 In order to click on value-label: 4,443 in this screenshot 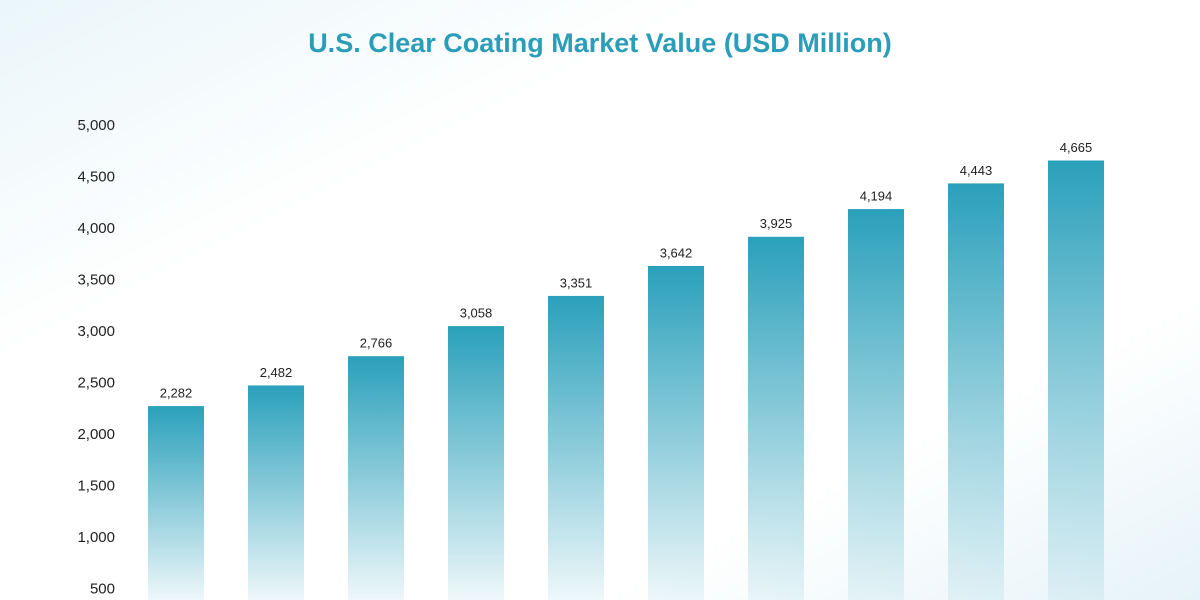, I will do `click(976, 170)`.